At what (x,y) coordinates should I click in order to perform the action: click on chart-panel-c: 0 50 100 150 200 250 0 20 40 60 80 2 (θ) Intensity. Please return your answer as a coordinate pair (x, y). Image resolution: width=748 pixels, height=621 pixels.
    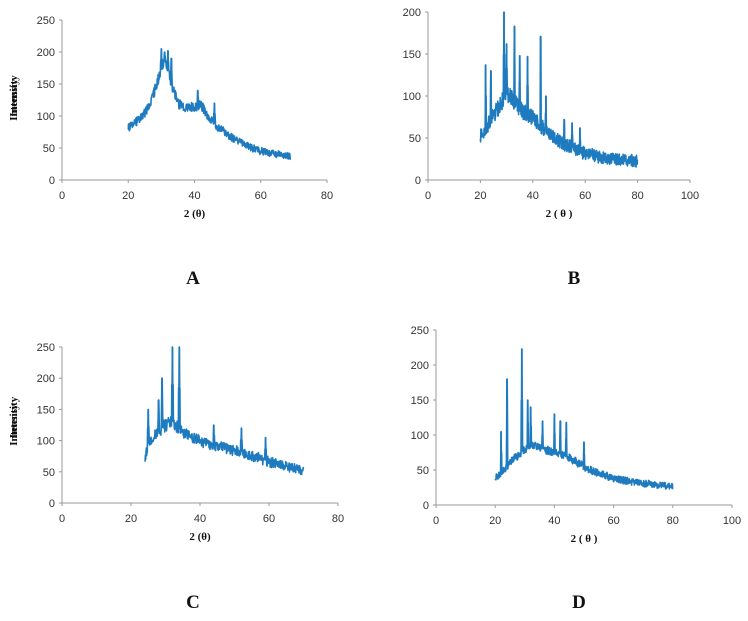
    Looking at the image, I should click on (176, 442).